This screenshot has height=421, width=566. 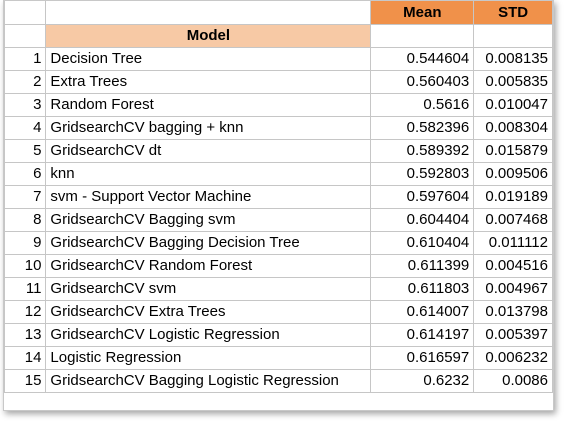 I want to click on model-cell: GridsearchCV Random Forest, so click(x=208, y=265).